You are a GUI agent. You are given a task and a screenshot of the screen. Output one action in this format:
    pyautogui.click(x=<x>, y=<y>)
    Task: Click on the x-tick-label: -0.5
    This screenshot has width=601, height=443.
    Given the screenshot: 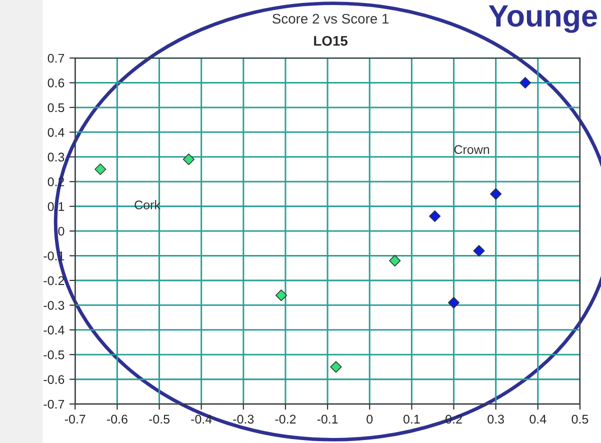 What is the action you would take?
    pyautogui.click(x=159, y=419)
    